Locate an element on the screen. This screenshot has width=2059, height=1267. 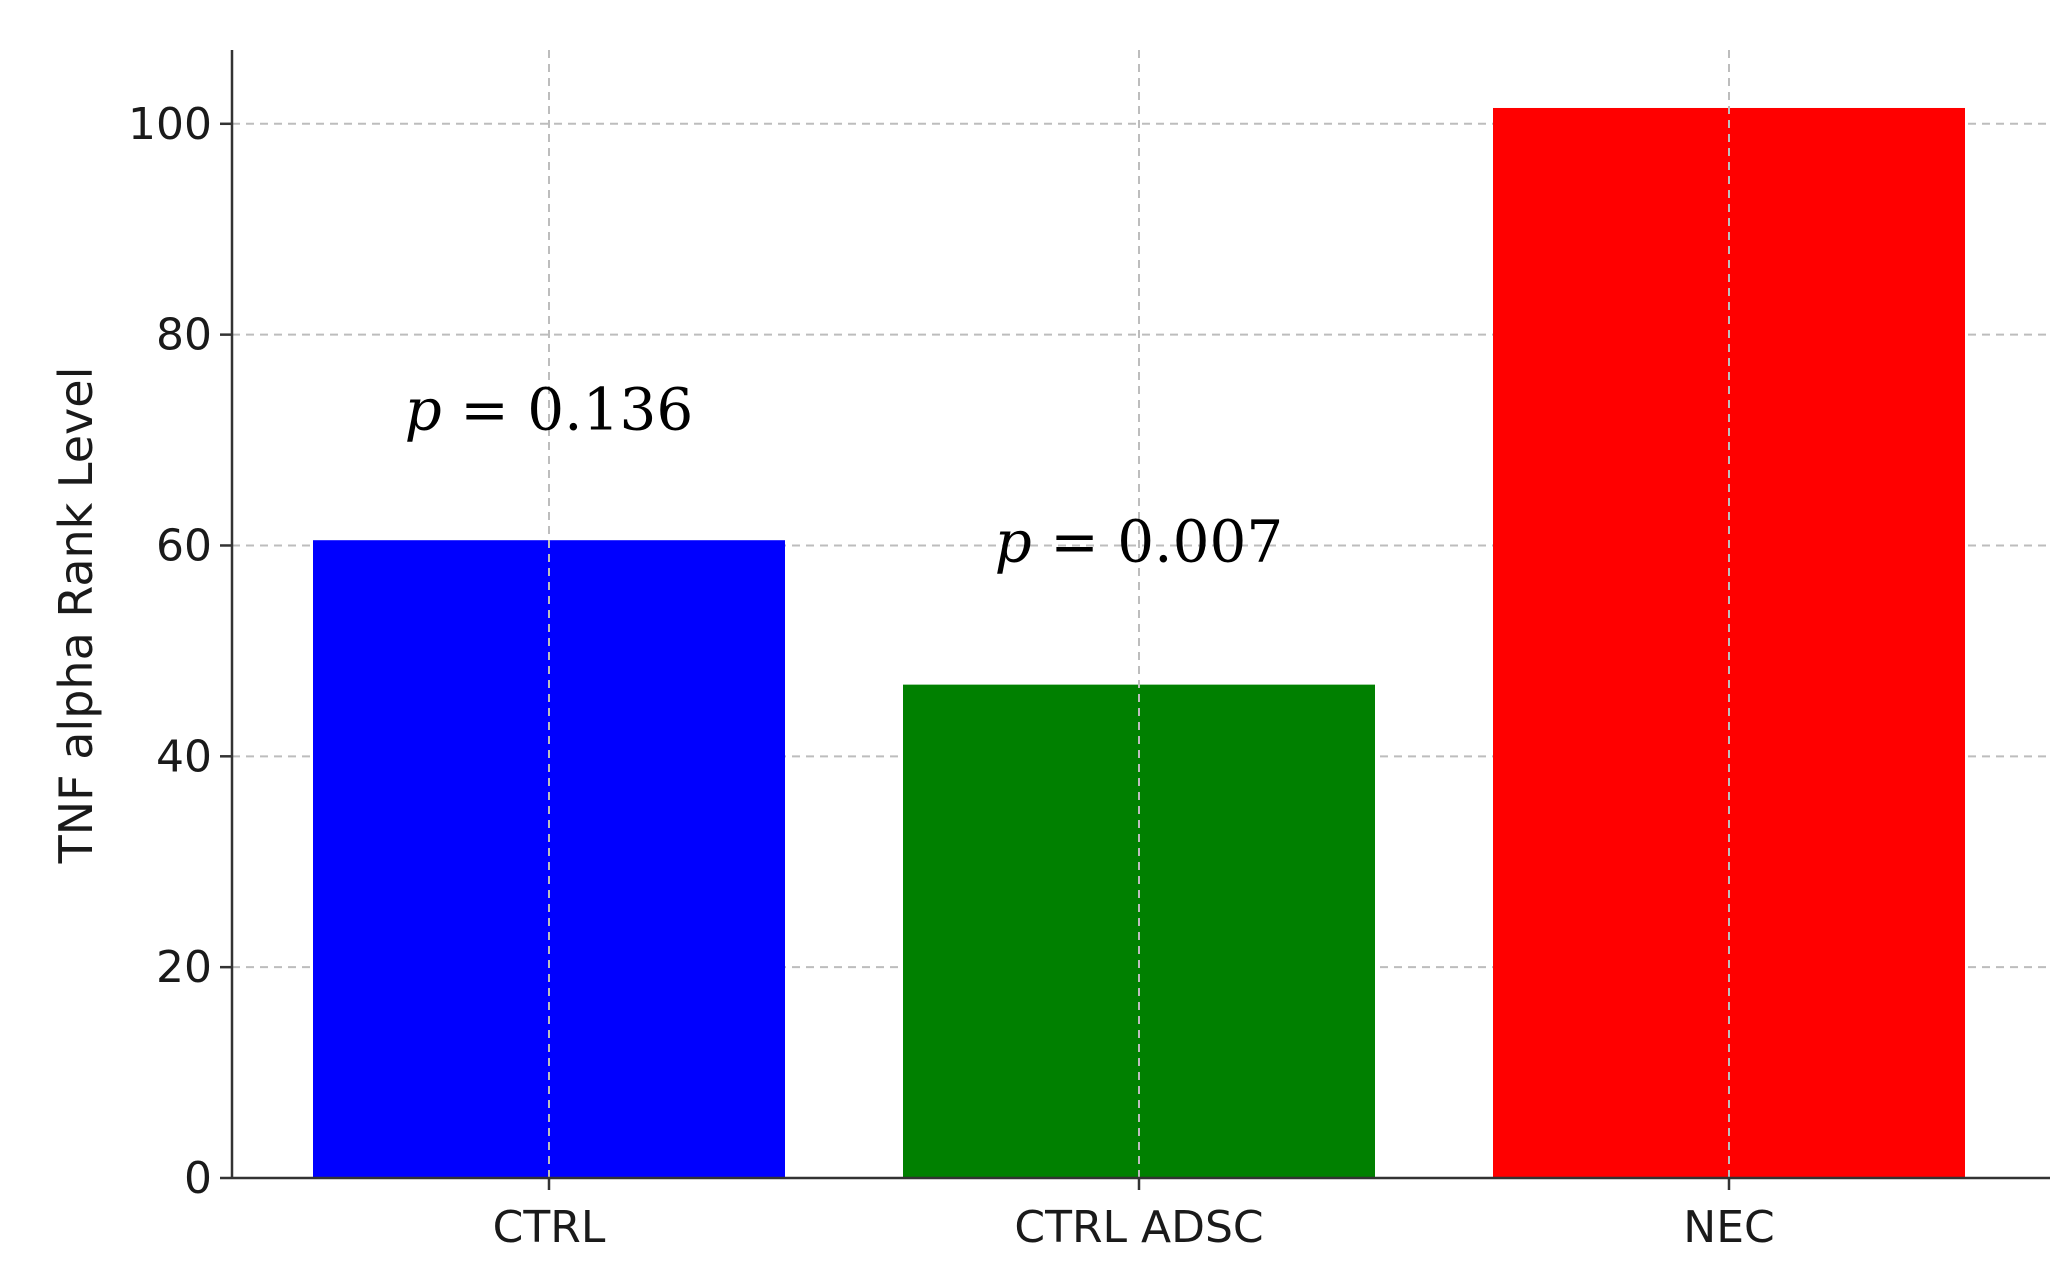
y-ticks: 0 20 40 60 80 100 is located at coordinates (180, 651).